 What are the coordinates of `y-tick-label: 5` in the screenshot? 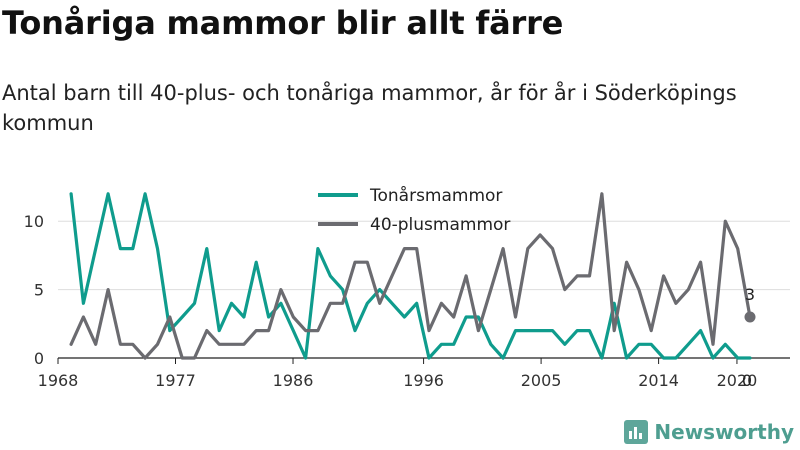 It's located at (39, 290).